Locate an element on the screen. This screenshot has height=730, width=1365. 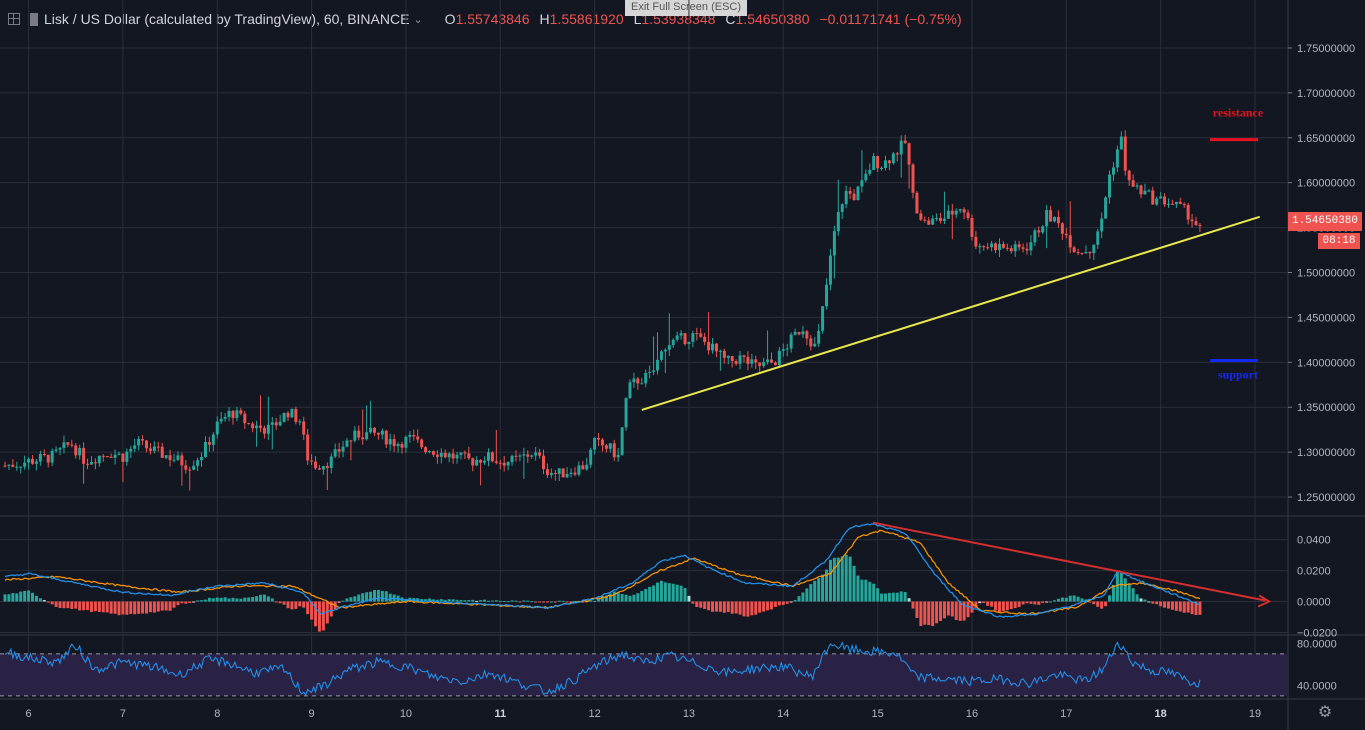
rsi-tick-label: 40.0000 is located at coordinates (1317, 686).